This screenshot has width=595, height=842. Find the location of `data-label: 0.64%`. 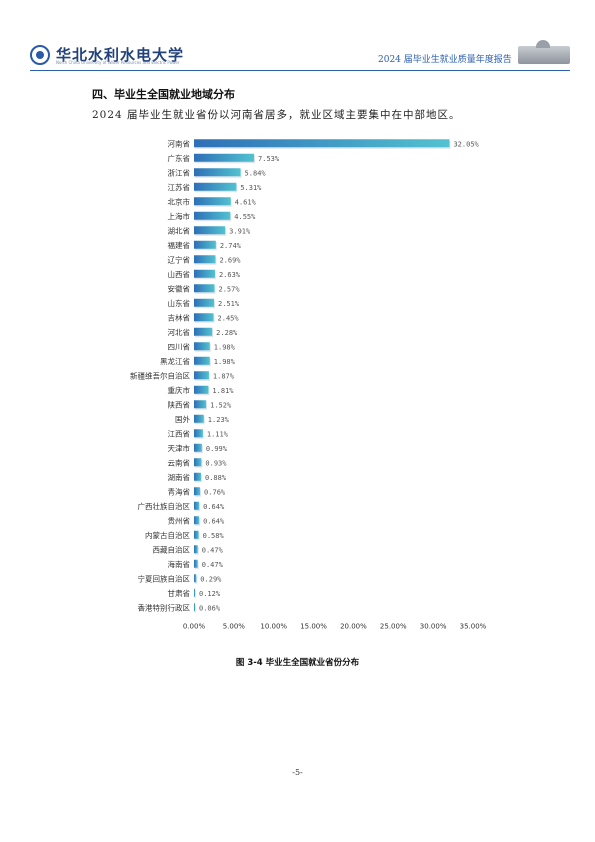

data-label: 0.64% is located at coordinates (214, 507).